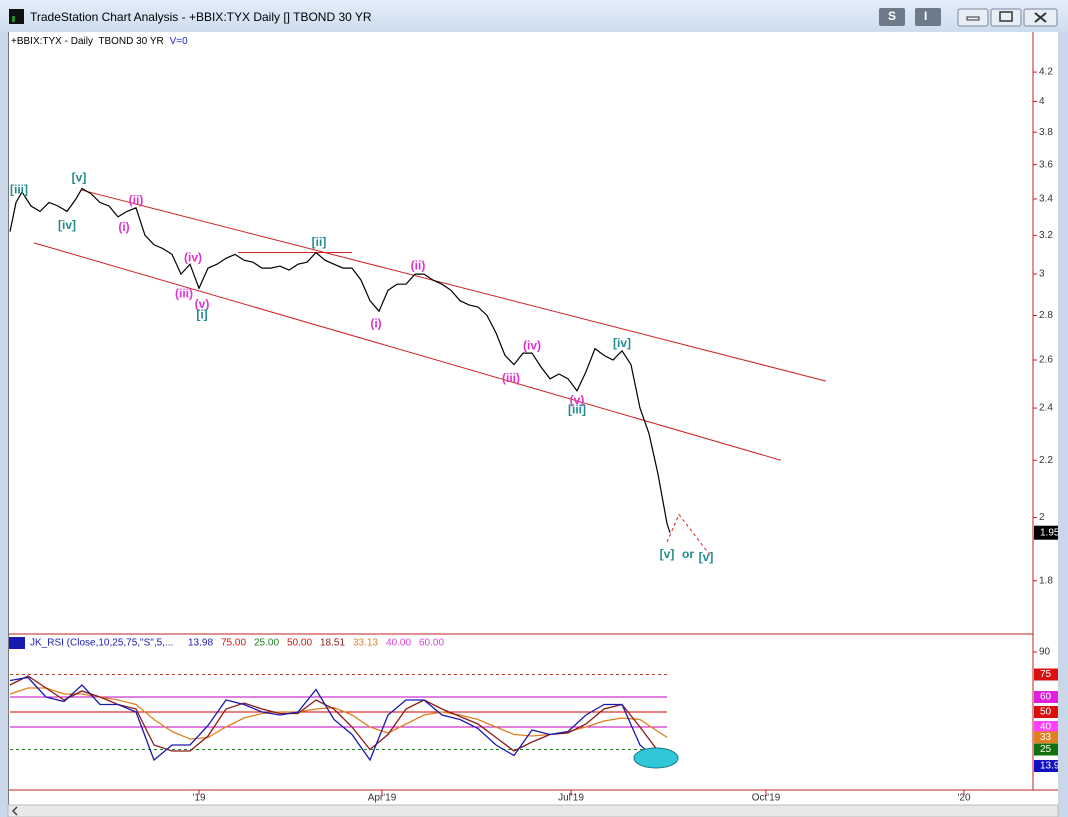  Describe the element at coordinates (533, 810) in the screenshot. I see `scrollbar` at that location.